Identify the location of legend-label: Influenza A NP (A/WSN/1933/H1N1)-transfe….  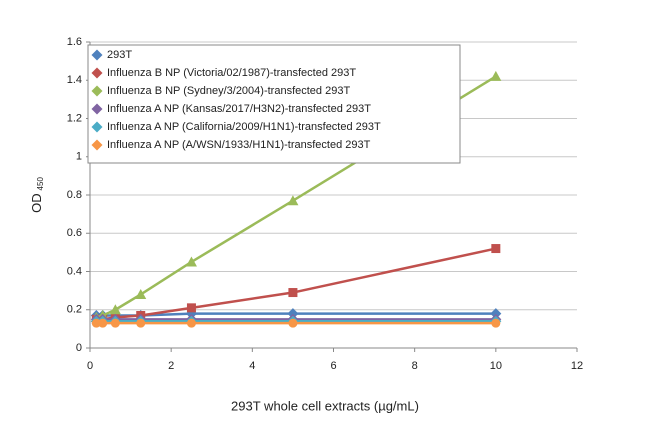
(239, 145).